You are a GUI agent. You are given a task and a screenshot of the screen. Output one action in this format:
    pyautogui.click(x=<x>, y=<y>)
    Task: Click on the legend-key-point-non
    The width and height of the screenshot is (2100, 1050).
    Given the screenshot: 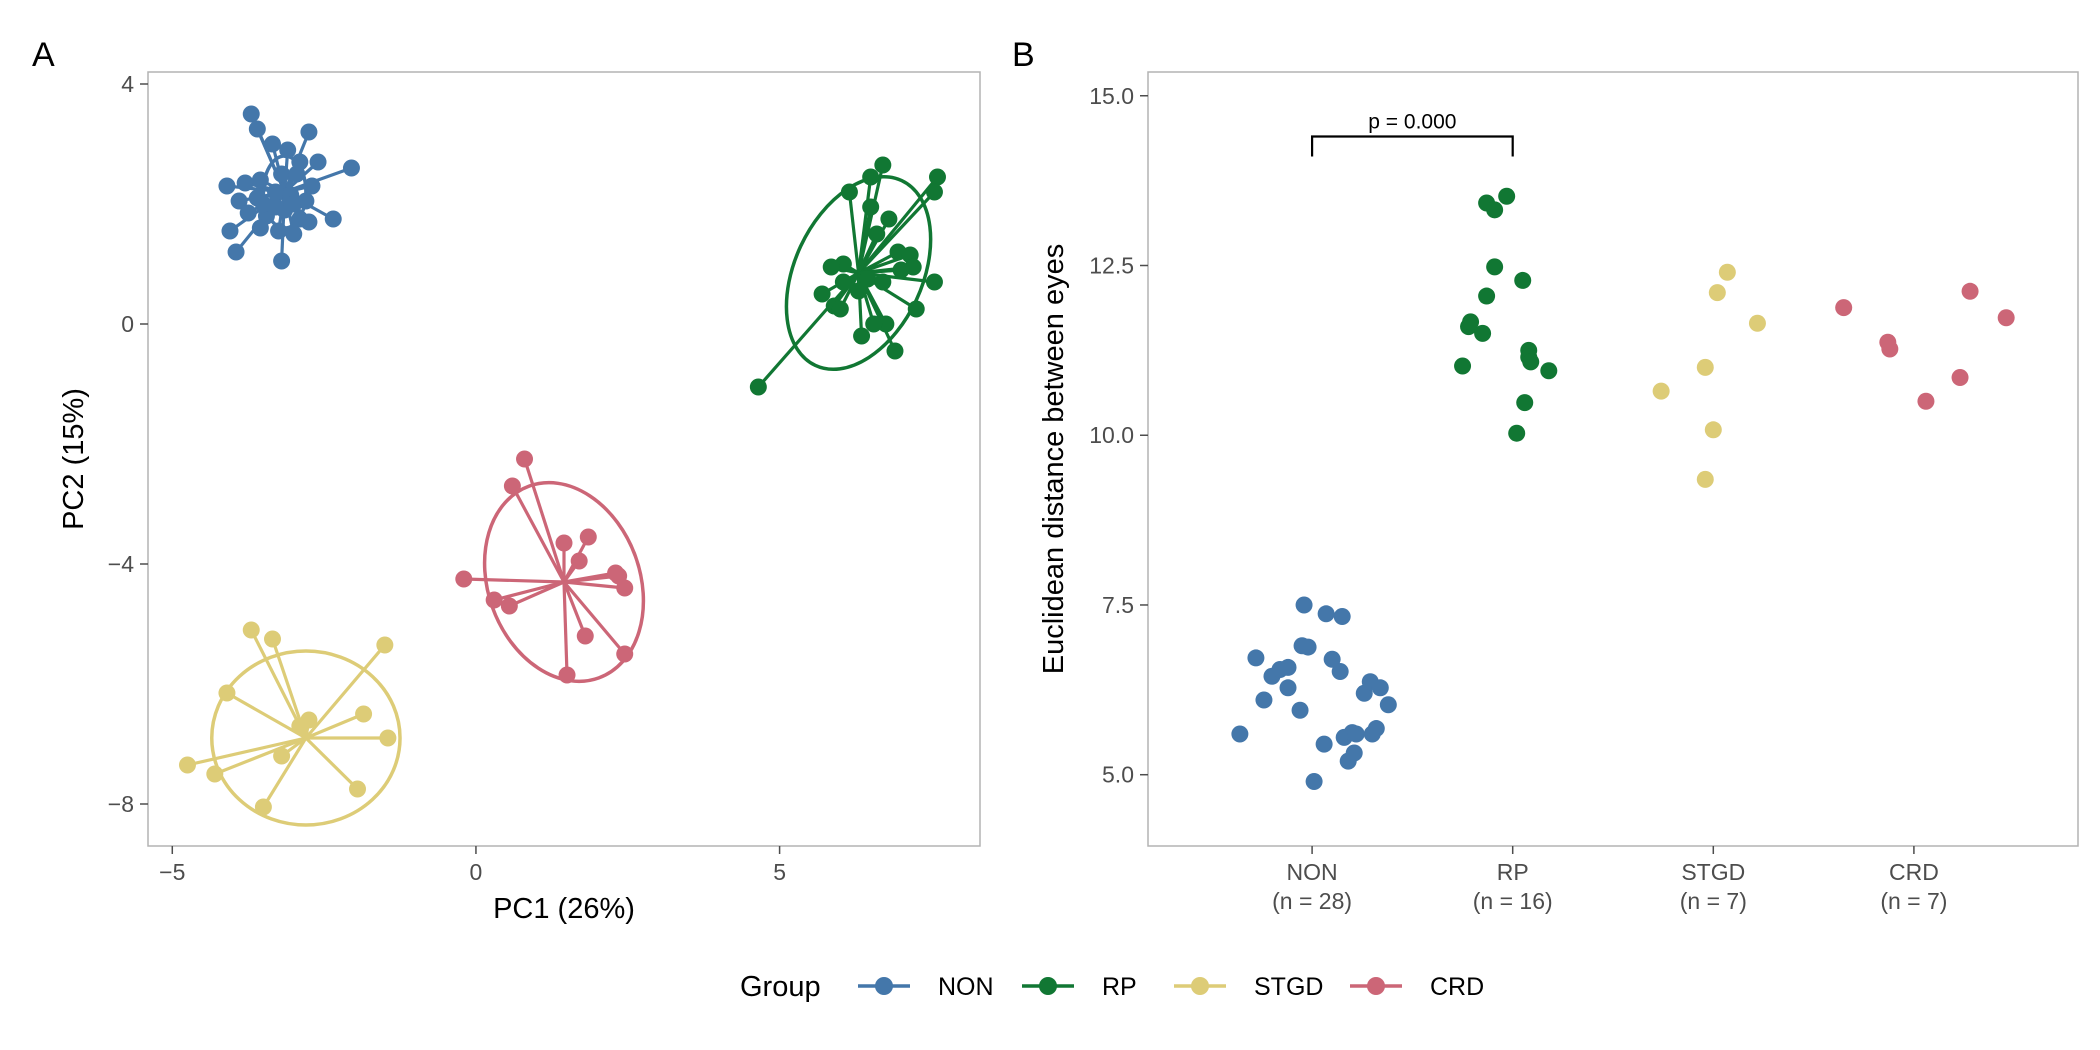 What is the action you would take?
    pyautogui.click(x=884, y=986)
    